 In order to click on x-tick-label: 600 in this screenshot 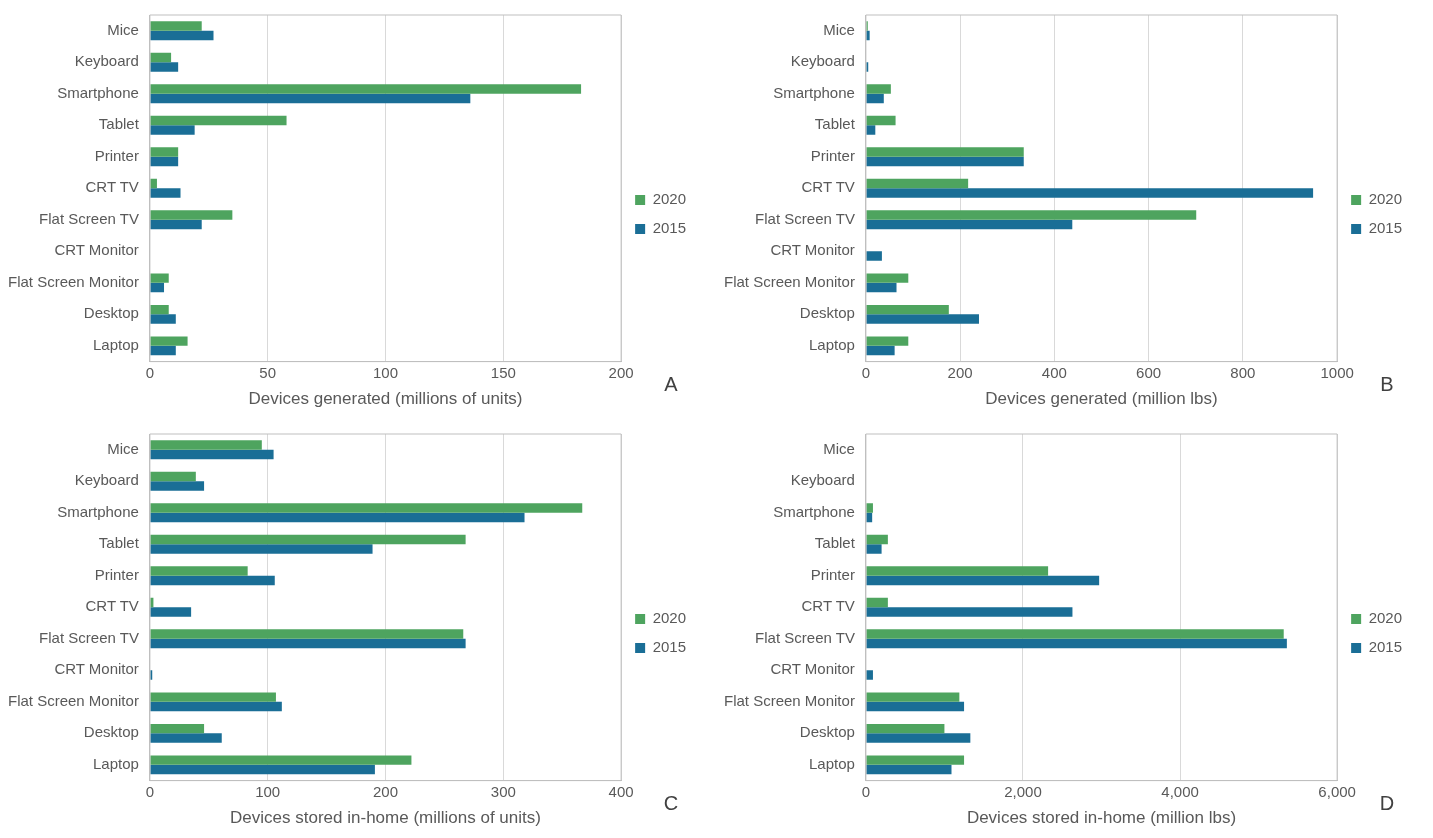, I will do `click(1149, 372)`.